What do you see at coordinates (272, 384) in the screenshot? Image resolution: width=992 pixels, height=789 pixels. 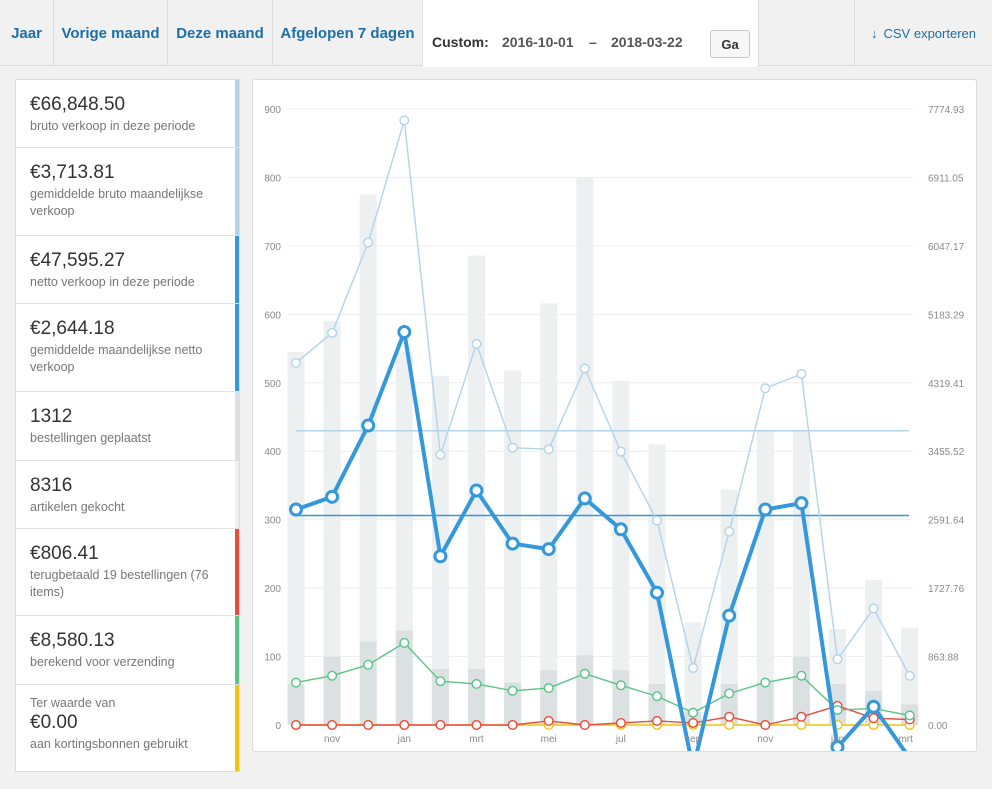 I see `y-left-tick-label: 500` at bounding box center [272, 384].